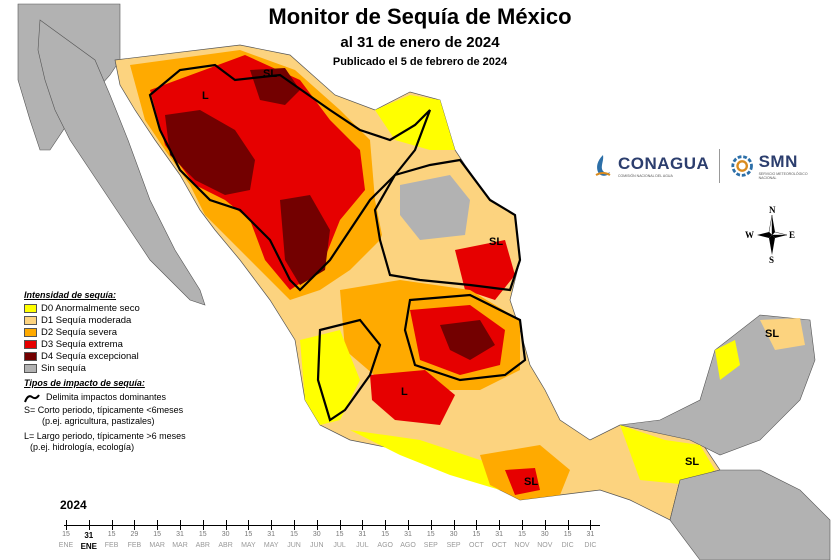 The image size is (840, 560). Describe the element at coordinates (30, 368) in the screenshot. I see `legend-swatch-none` at that location.